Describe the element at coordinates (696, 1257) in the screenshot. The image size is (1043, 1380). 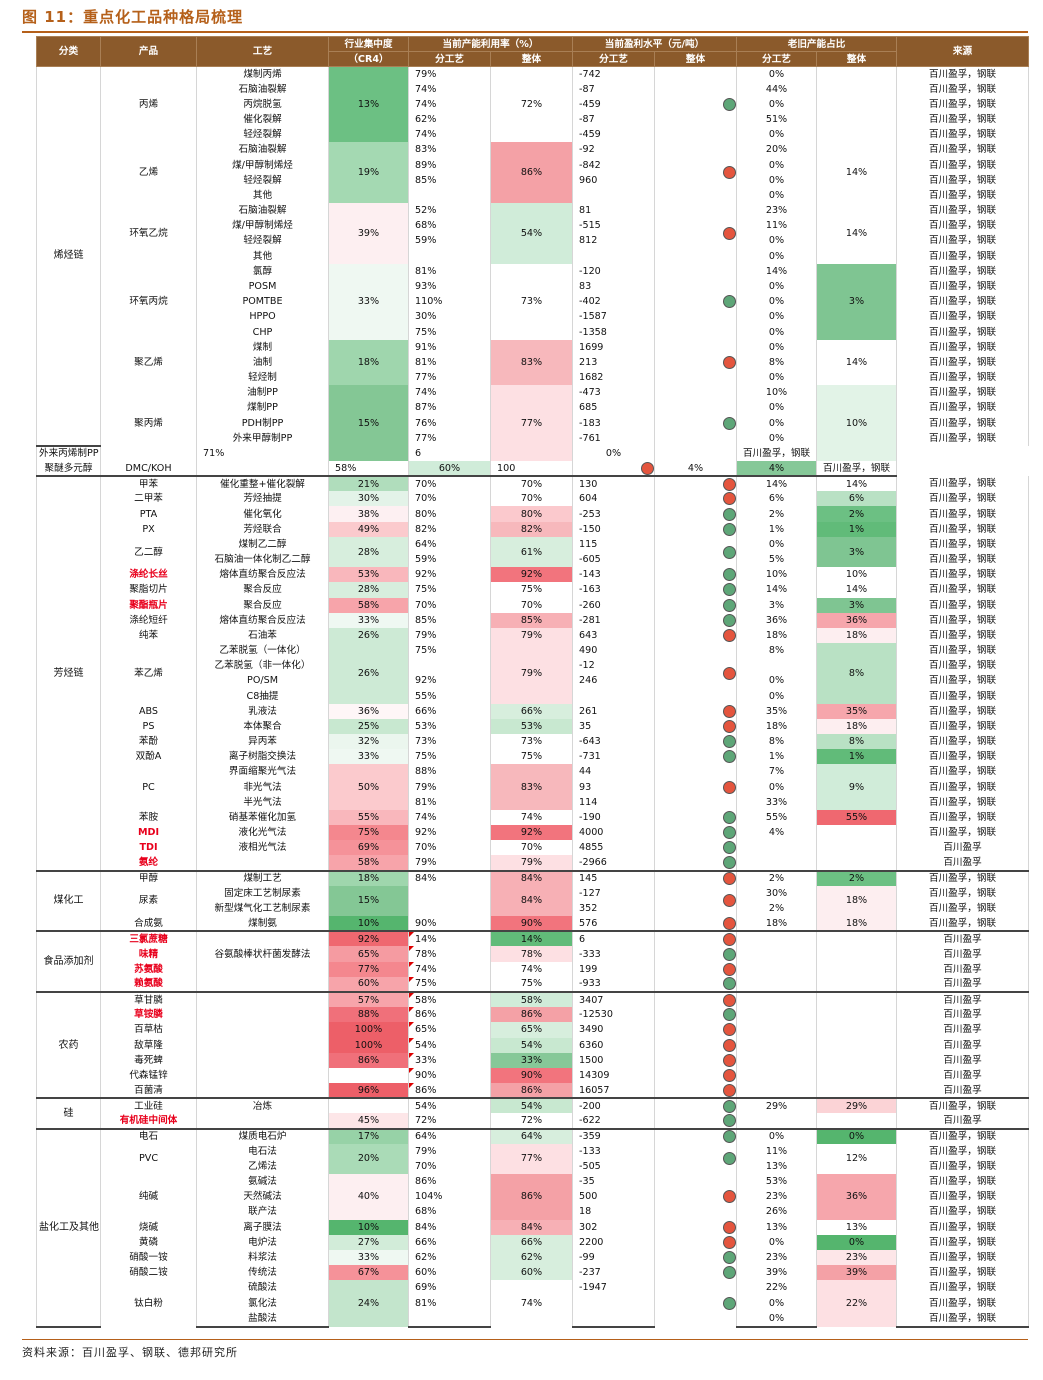
I see `profit-overall-wrap: -99` at that location.